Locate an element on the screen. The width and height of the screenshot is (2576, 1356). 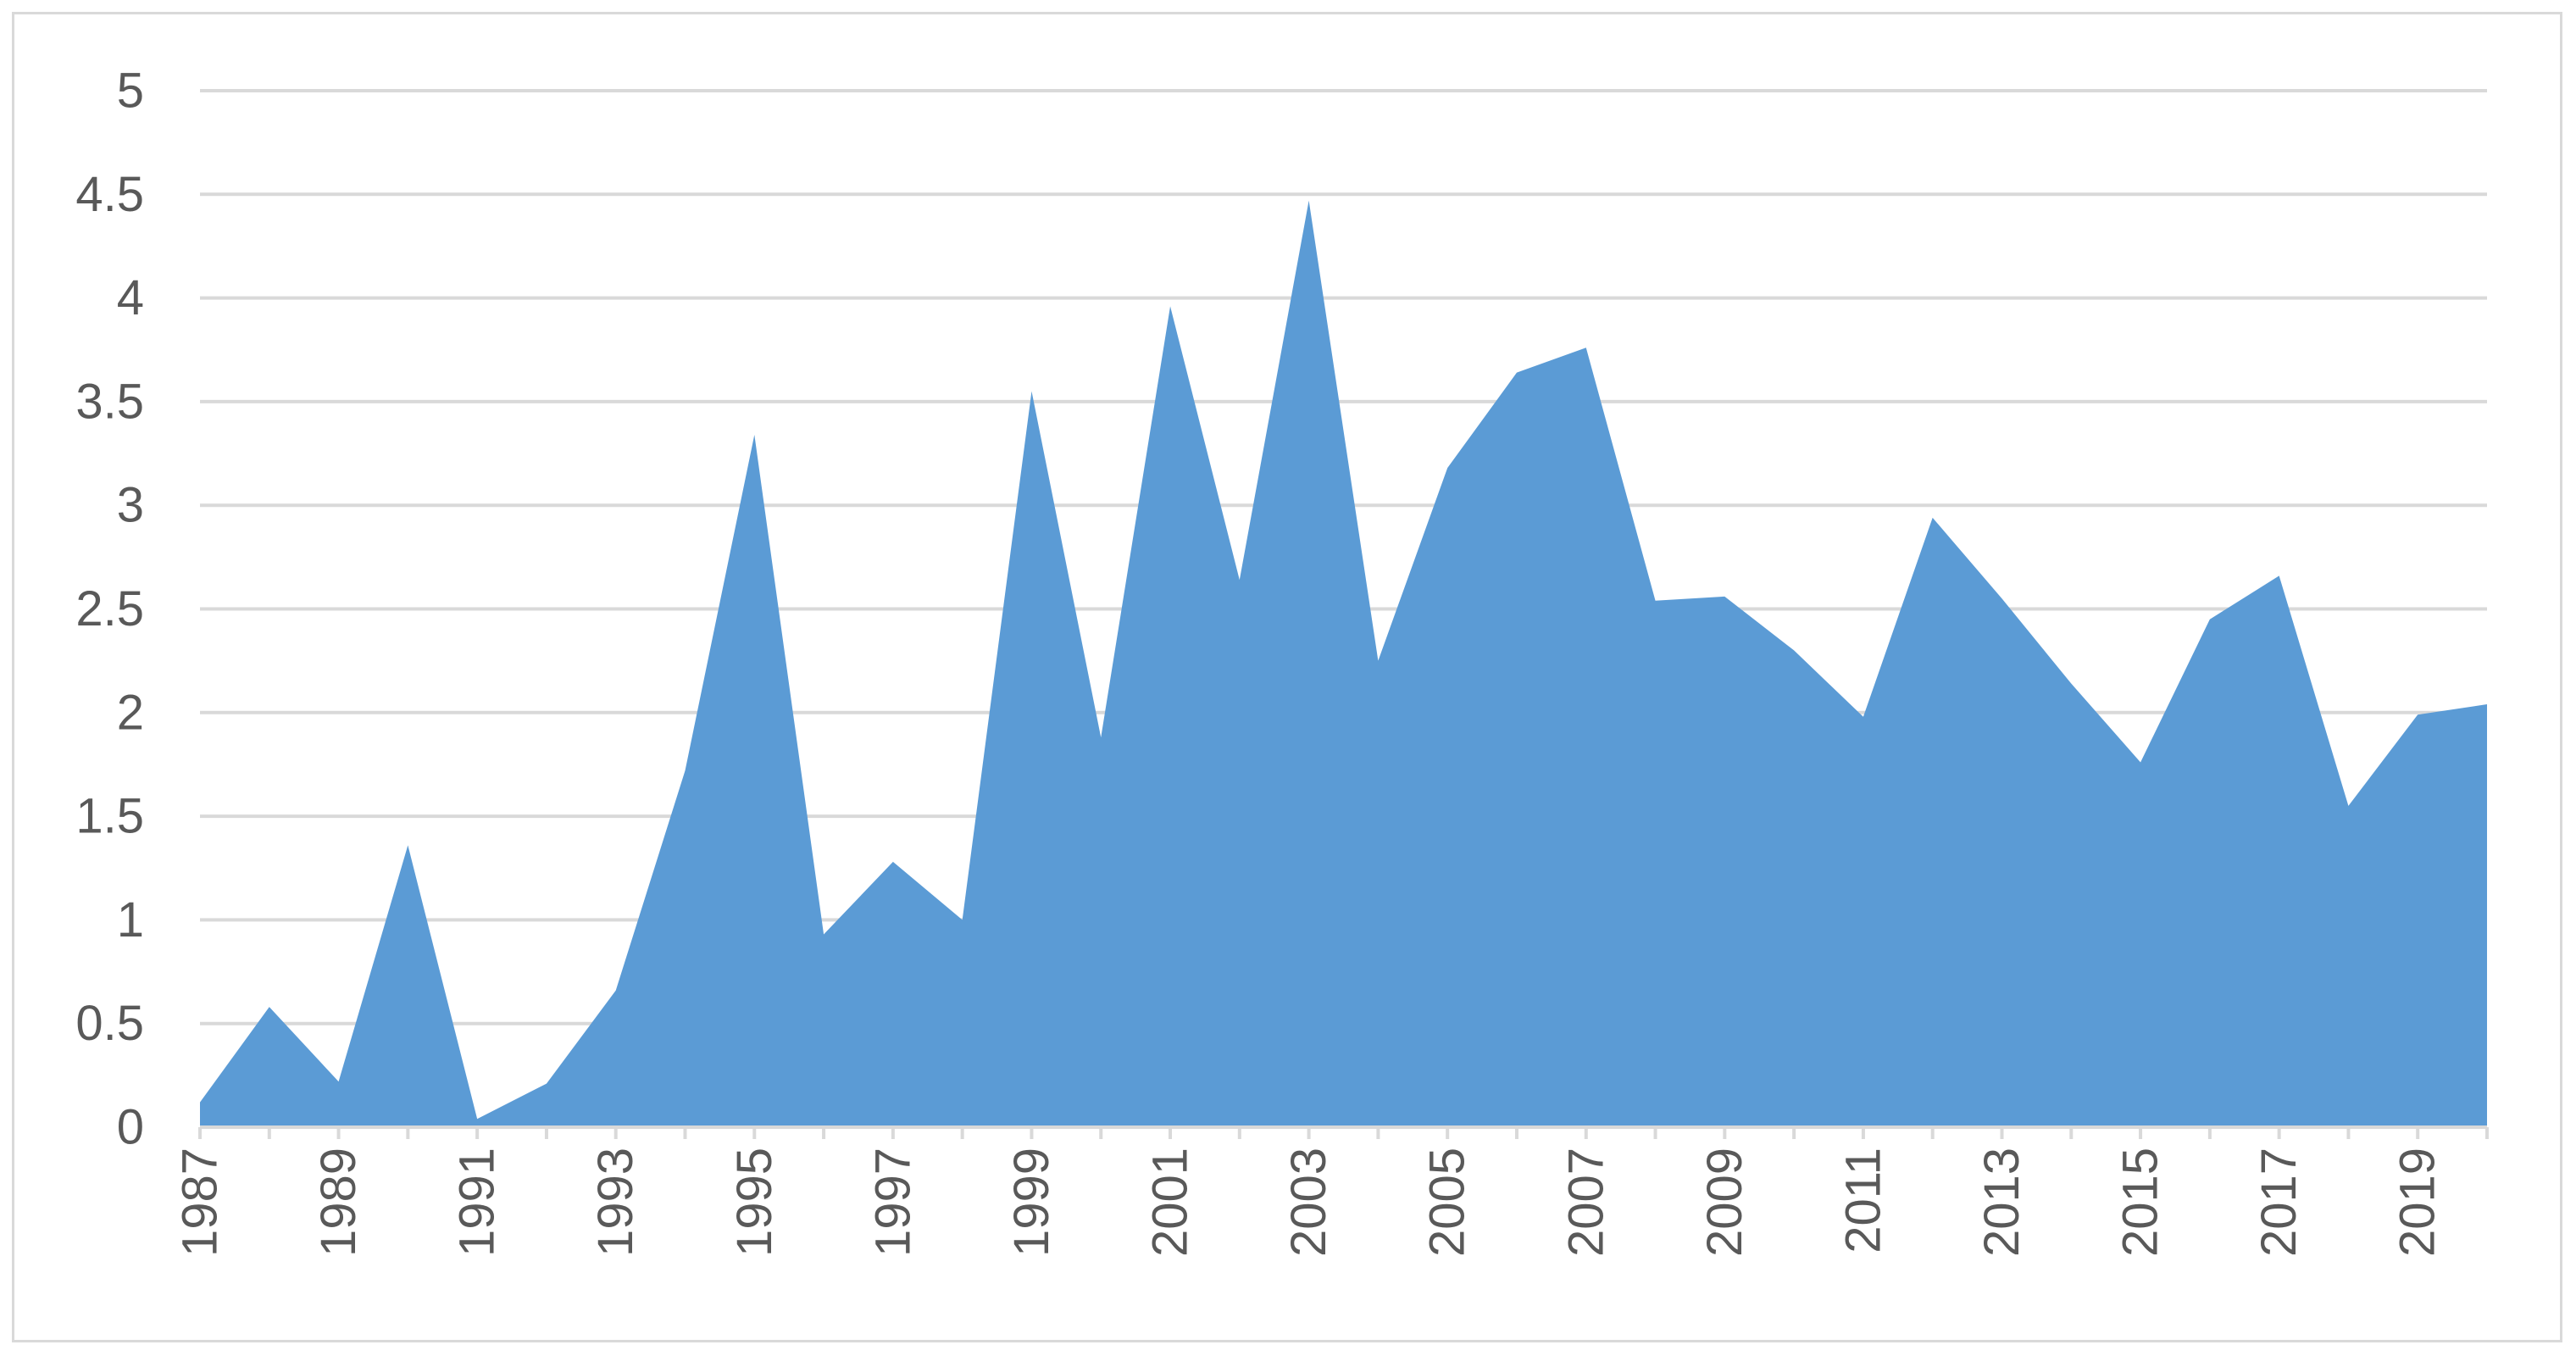
y-tick-label: 2.5 is located at coordinates (109, 608).